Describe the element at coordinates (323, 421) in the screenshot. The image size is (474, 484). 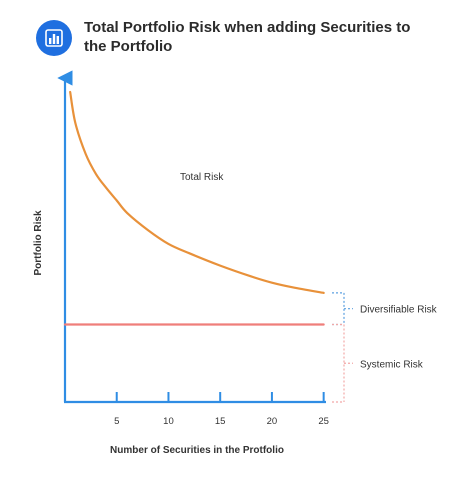
I see `x-tick-label: 25` at that location.